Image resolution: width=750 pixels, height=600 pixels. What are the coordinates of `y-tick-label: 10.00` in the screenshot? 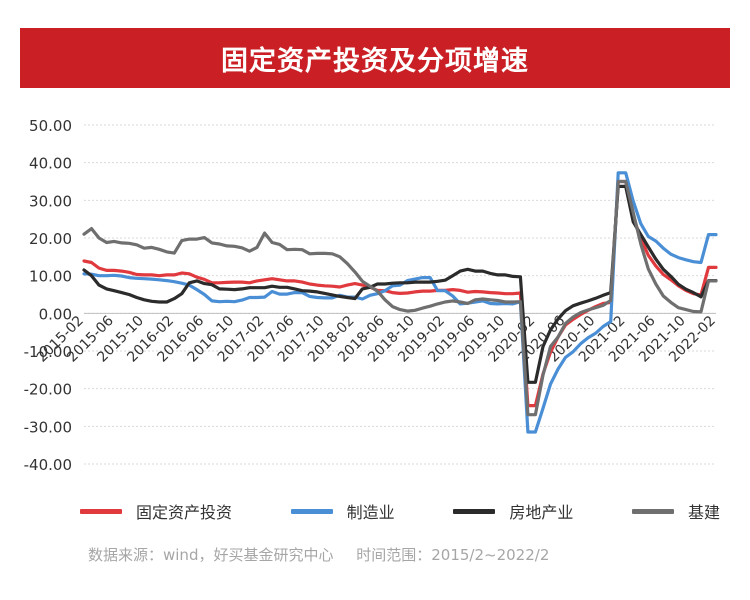 It's located at (50, 277).